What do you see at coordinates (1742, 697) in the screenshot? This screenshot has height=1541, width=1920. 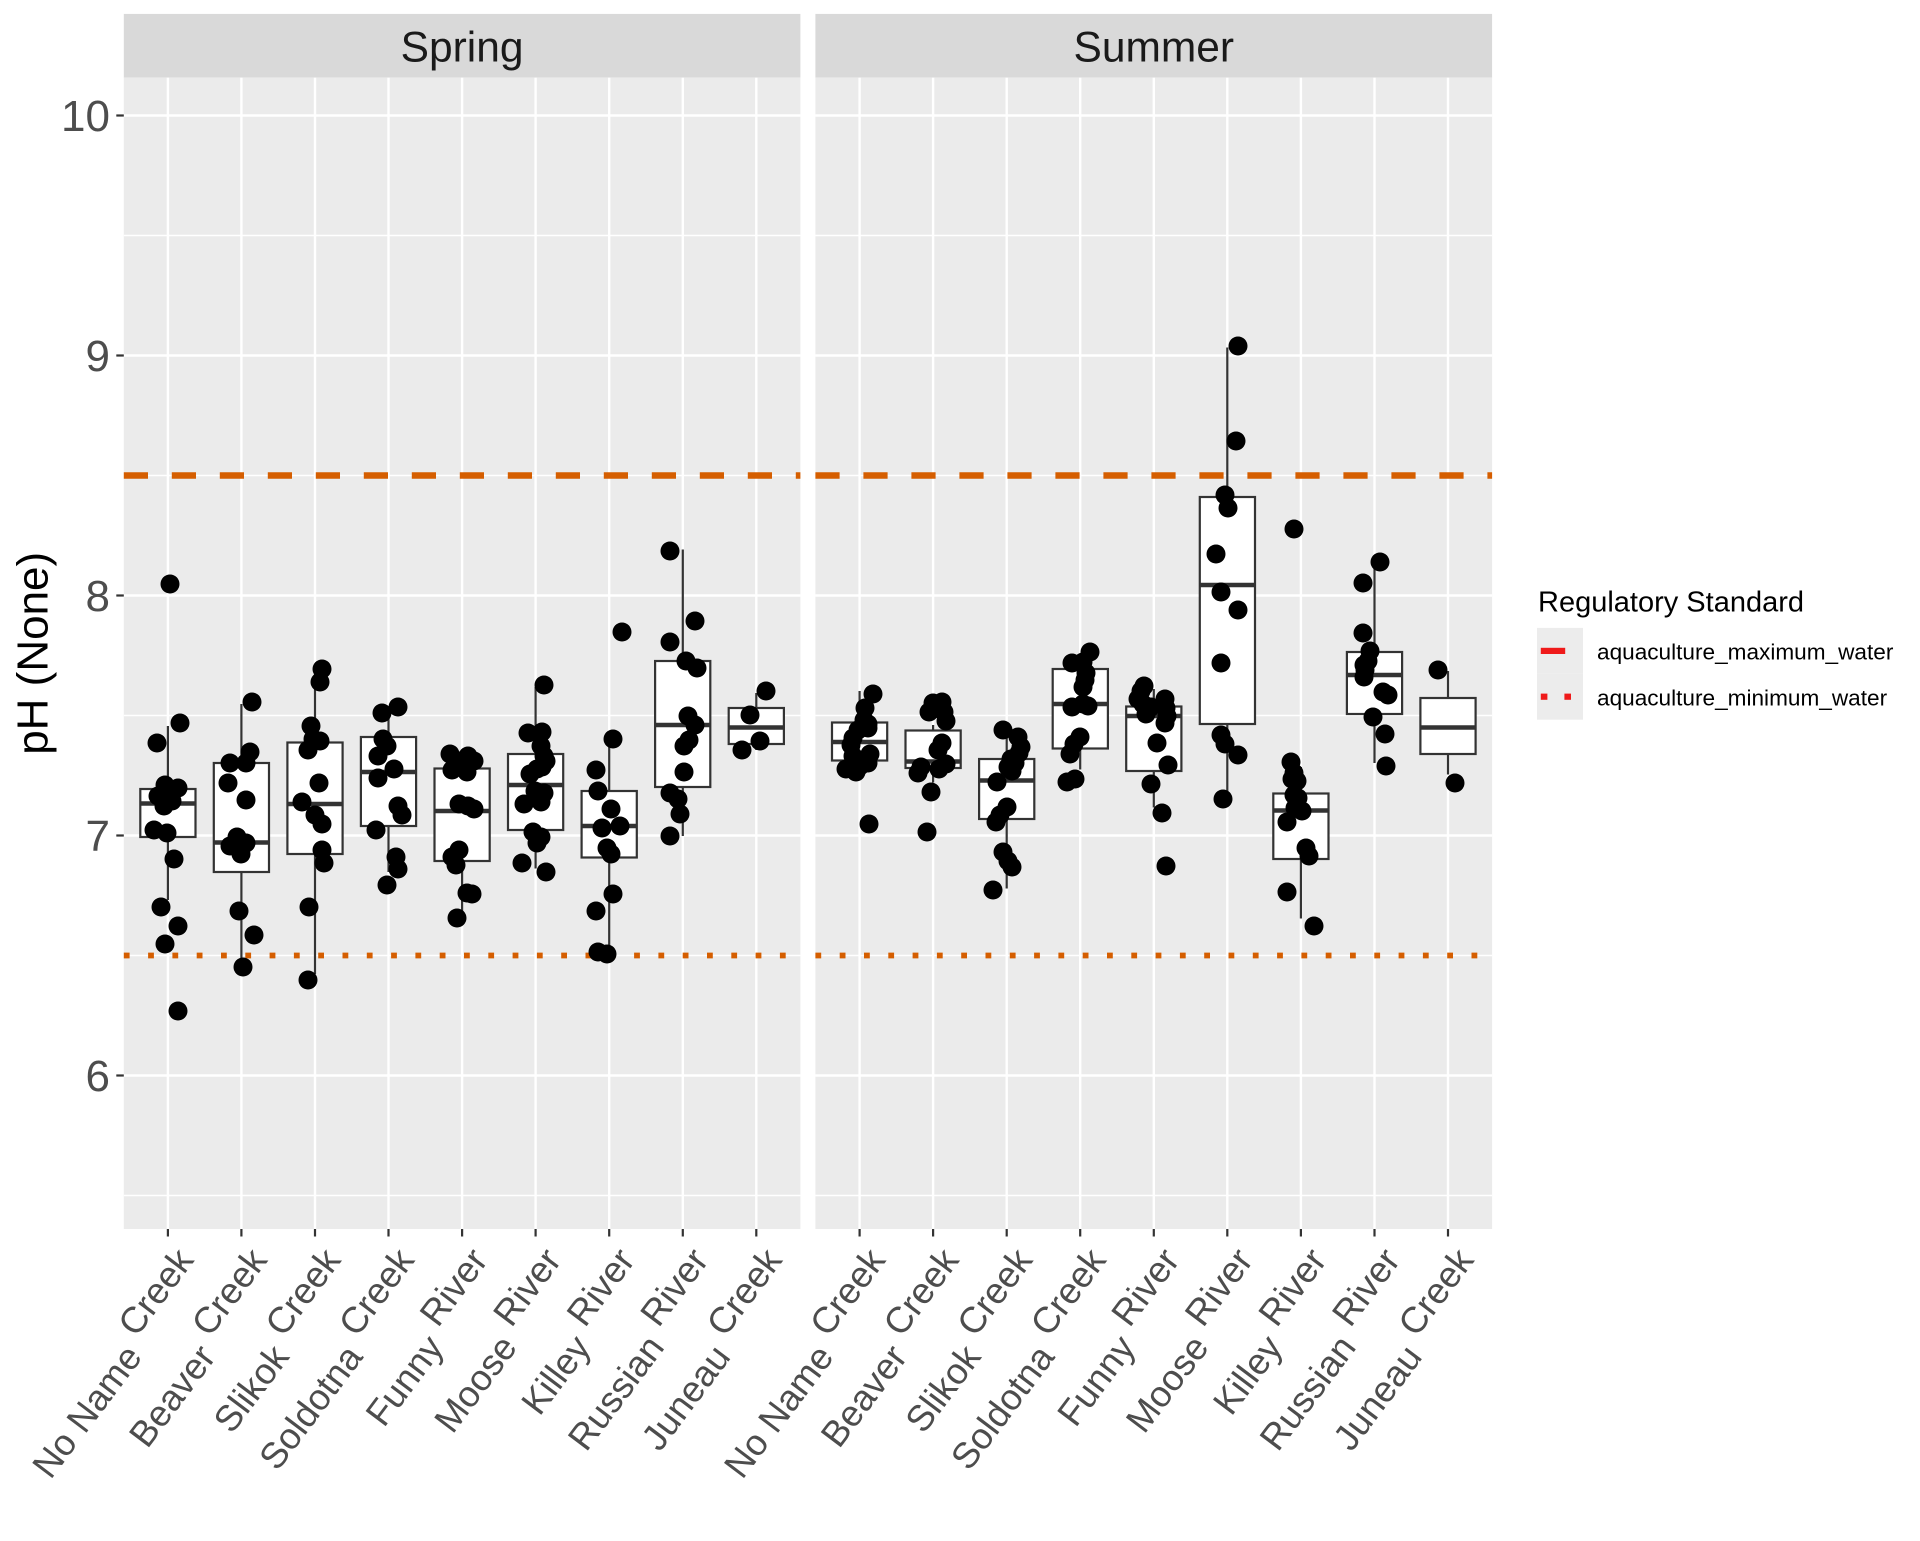 I see `svg-text: aquaculture_minimum_water` at bounding box center [1742, 697].